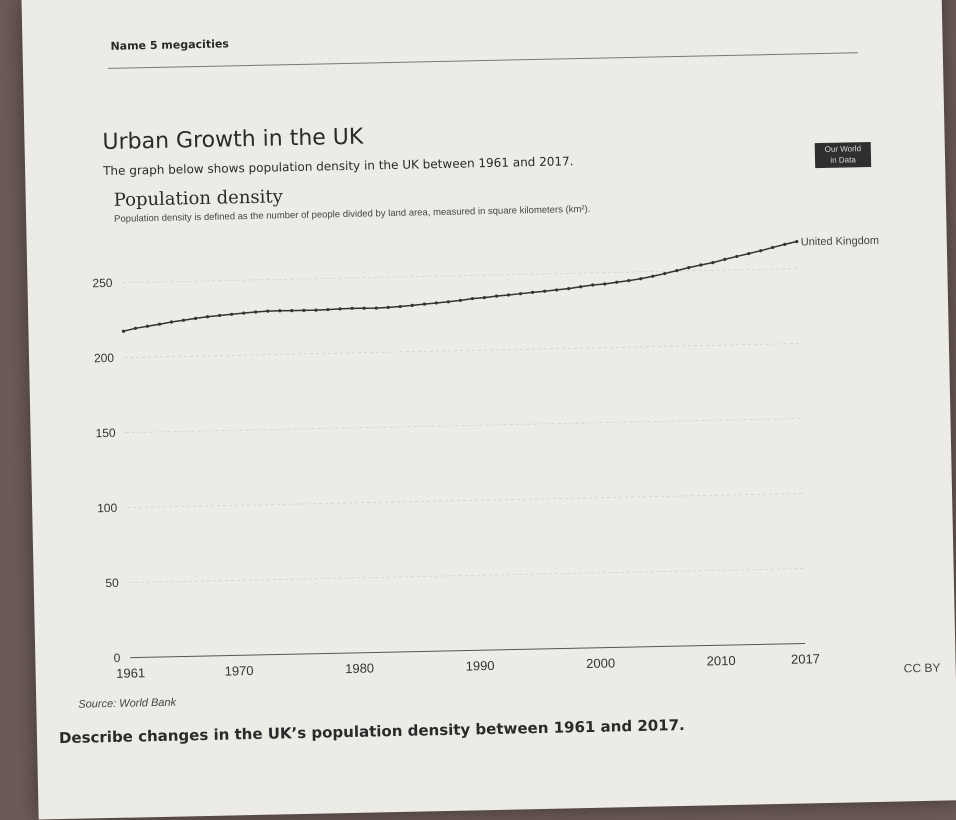 This screenshot has width=956, height=820. What do you see at coordinates (104, 358) in the screenshot?
I see `y-tick-label: 200` at bounding box center [104, 358].